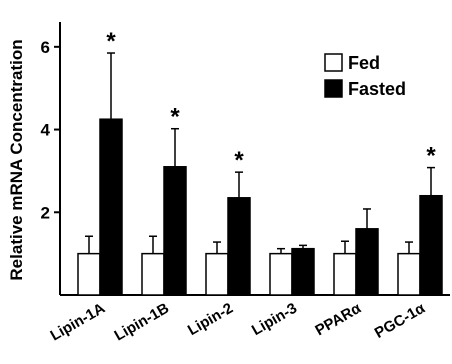 The height and width of the screenshot is (364, 452). Describe the element at coordinates (46, 130) in the screenshot. I see `y-tick-label: 4` at that location.